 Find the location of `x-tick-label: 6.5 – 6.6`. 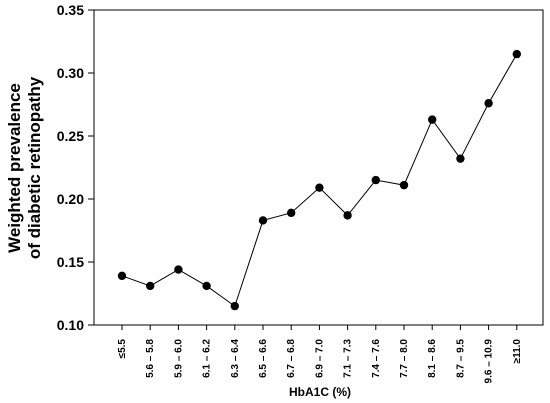

x-tick-label: 6.5 – 6.6 is located at coordinates (263, 358).